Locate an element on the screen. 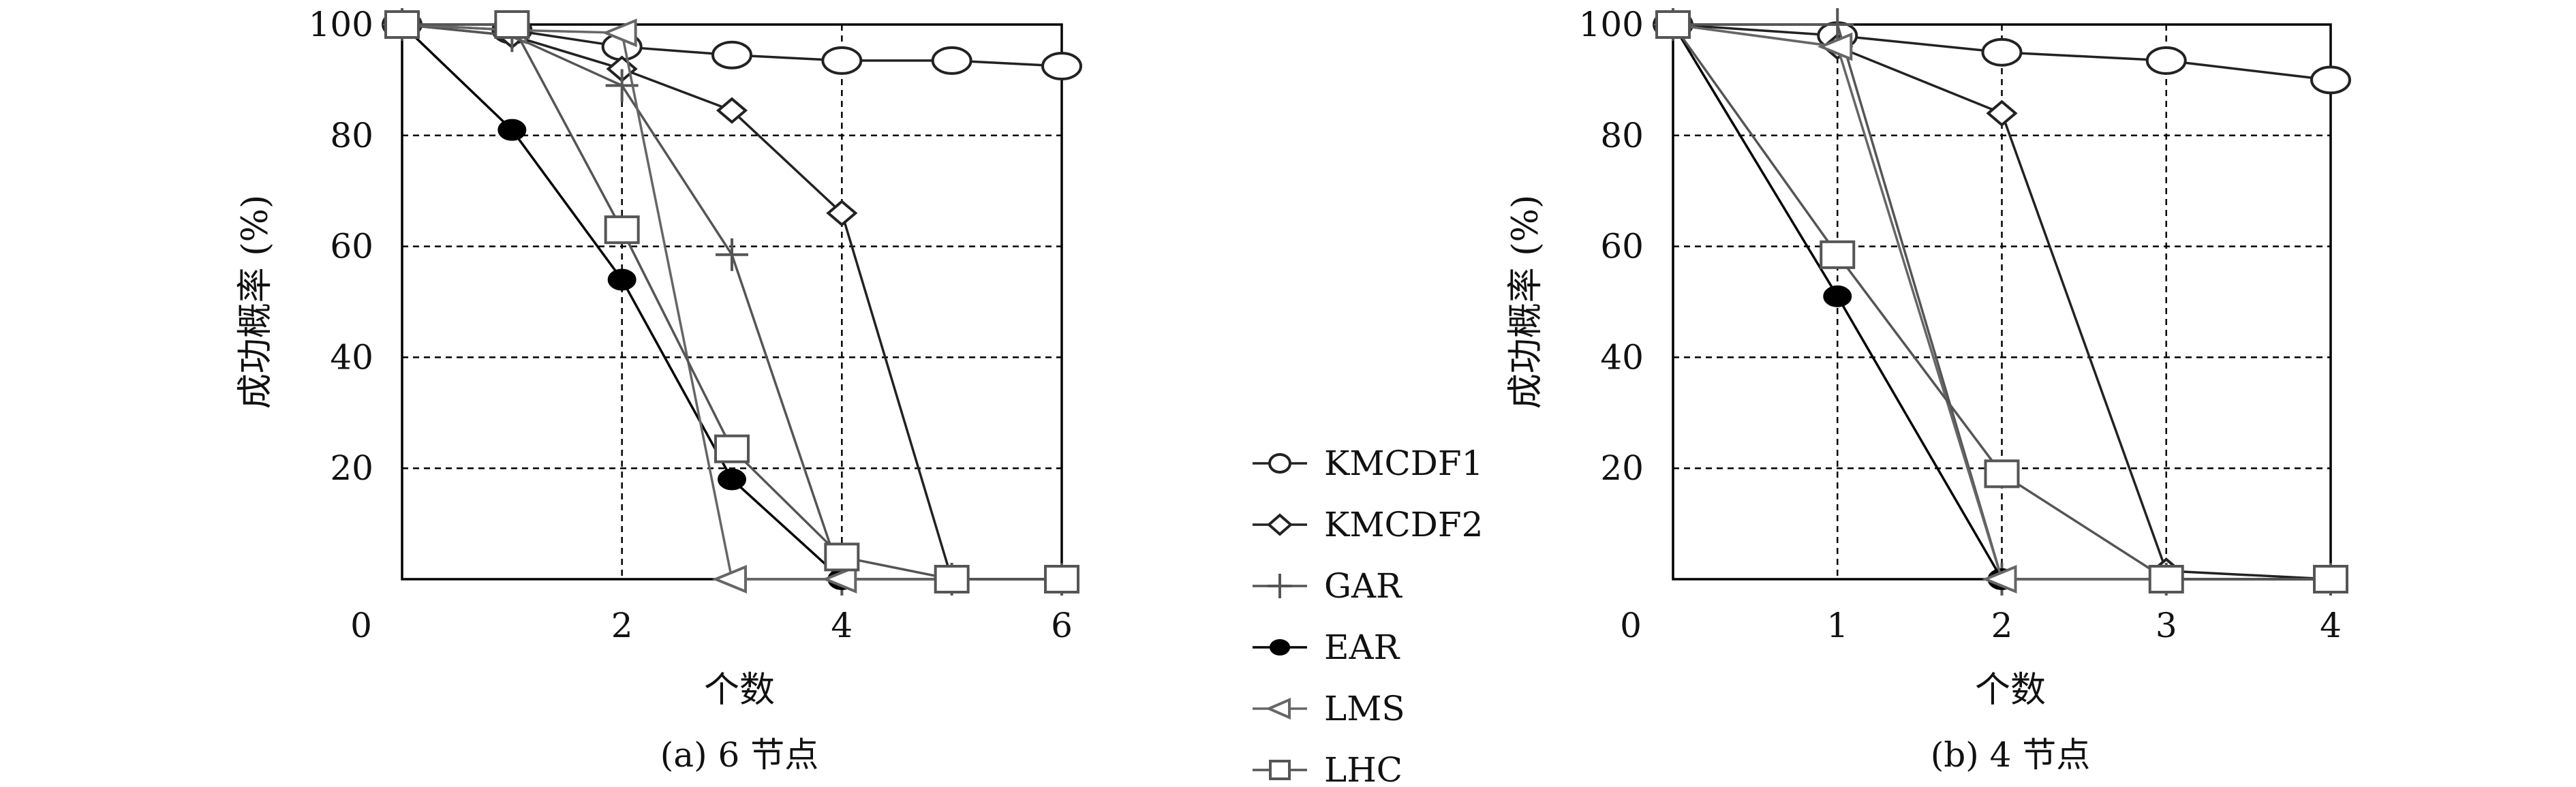 This screenshot has height=787, width=2576. legend-label-kmcdf1: KMCDF1 is located at coordinates (1403, 463).